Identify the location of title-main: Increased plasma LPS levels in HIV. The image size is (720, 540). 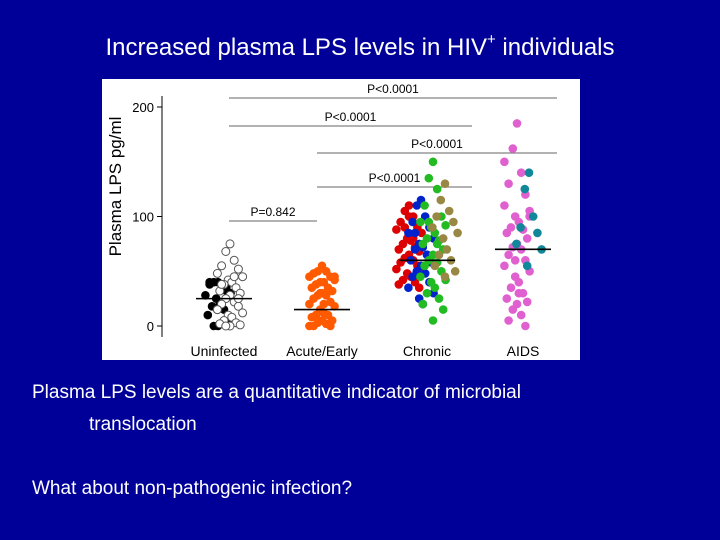
(296, 47).